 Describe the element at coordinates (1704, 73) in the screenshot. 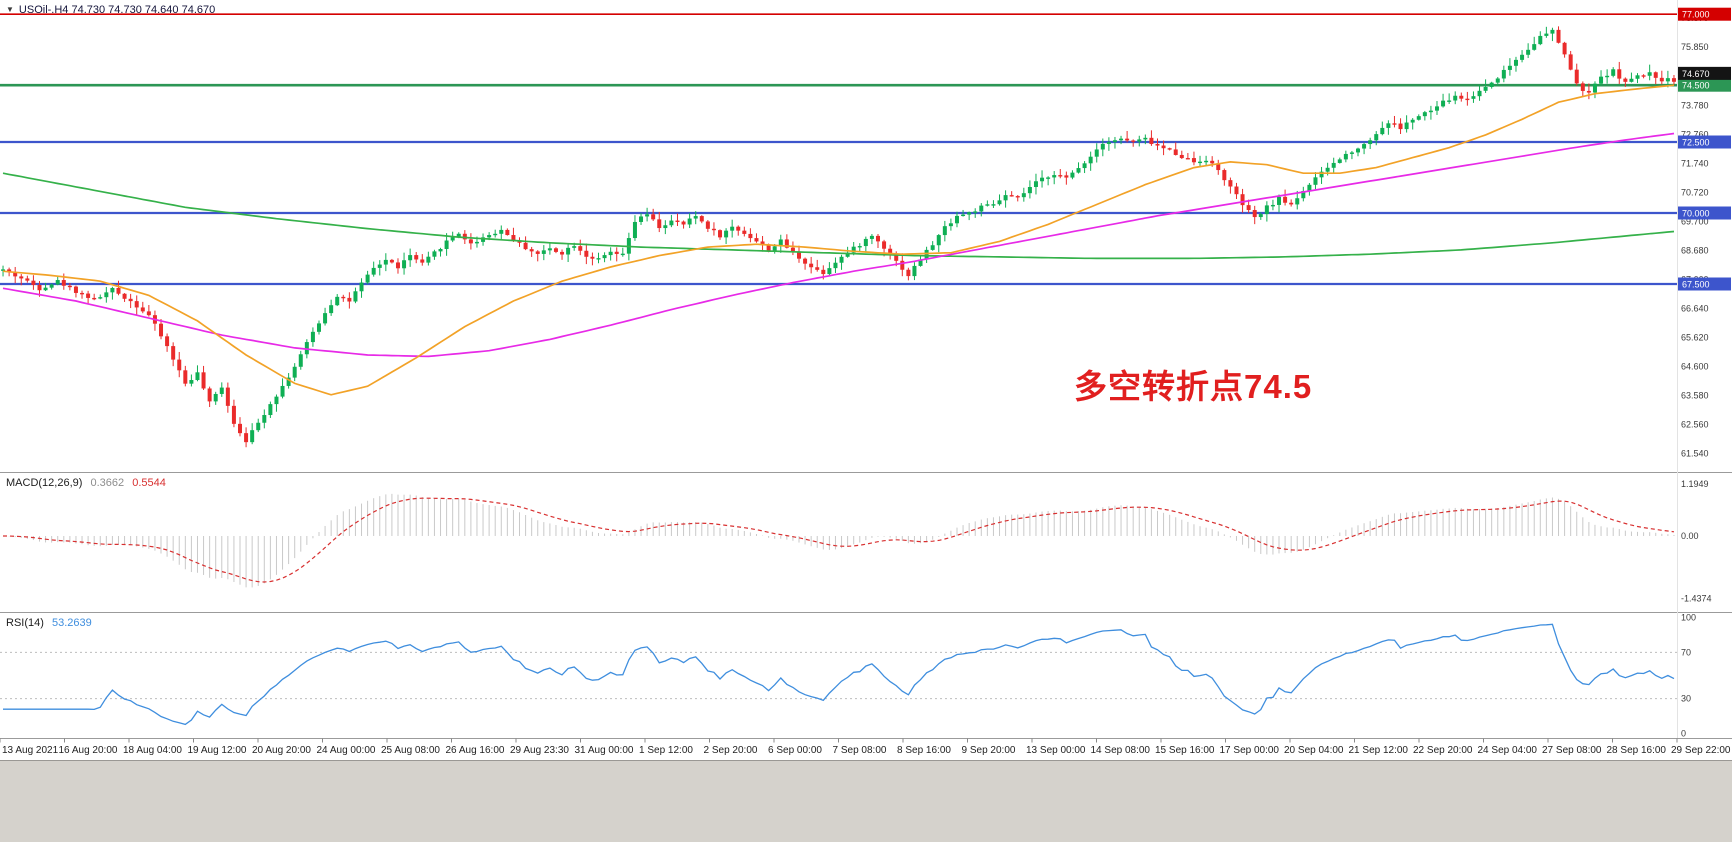

I see `price-tag-74.670: 74.670` at that location.